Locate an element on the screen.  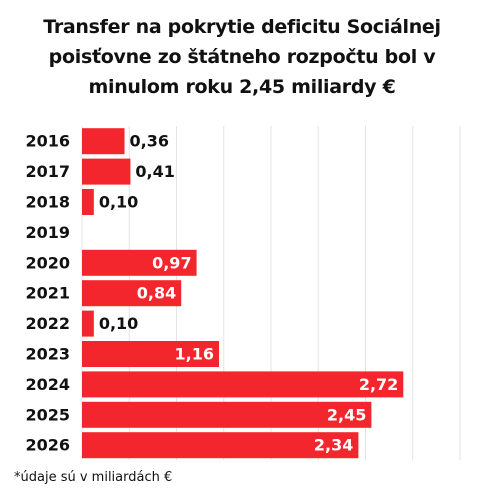
y-tick-label: 2021 is located at coordinates (47, 293).